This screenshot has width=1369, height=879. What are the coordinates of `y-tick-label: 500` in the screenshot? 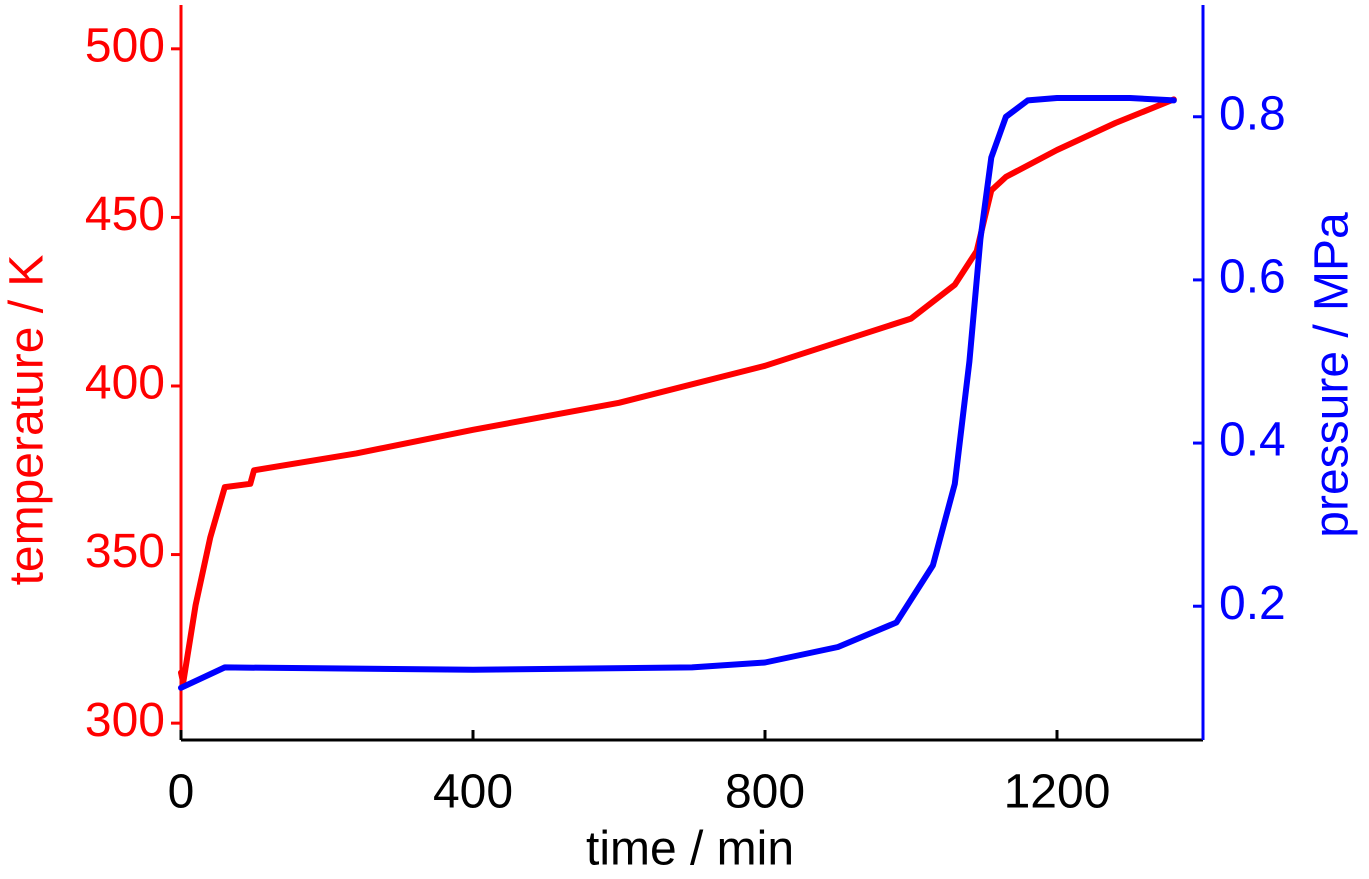 It's located at (125, 46).